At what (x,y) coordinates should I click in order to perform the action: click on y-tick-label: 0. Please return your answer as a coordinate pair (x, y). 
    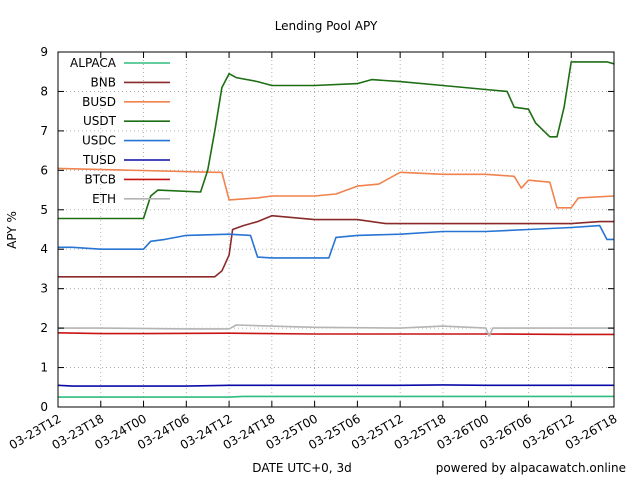
    Looking at the image, I should click on (44, 407).